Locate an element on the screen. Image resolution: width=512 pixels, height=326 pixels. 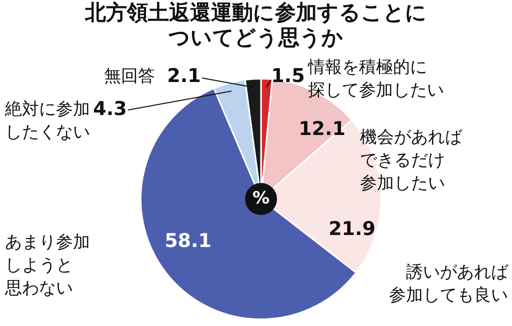
slice-label: 機会があればできるだけ参加したい is located at coordinates (411, 160).